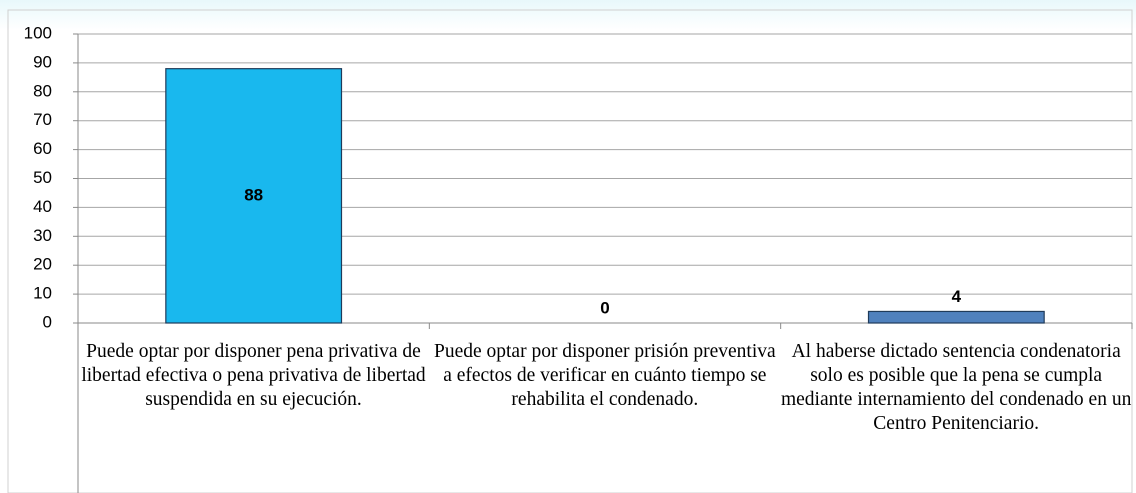  I want to click on y-tick-label: 90, so click(42, 61).